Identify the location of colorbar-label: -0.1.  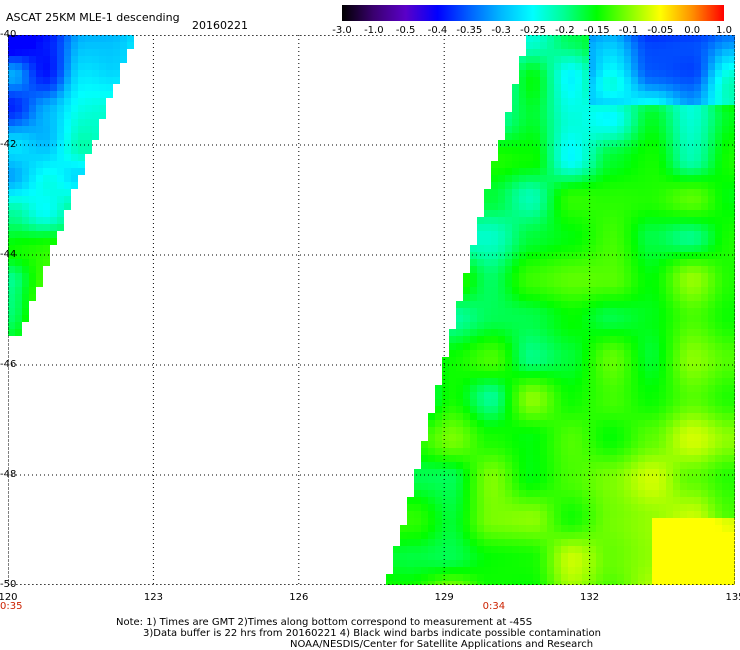
(628, 30).